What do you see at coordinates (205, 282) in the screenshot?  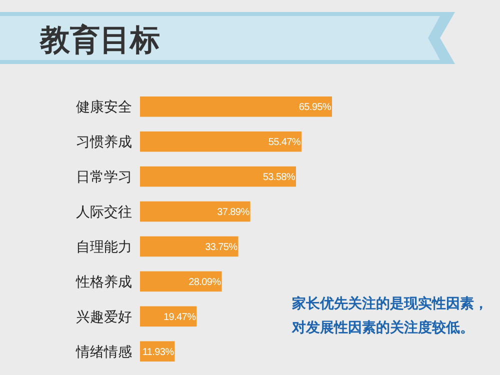 I see `data-label: 28.09%` at bounding box center [205, 282].